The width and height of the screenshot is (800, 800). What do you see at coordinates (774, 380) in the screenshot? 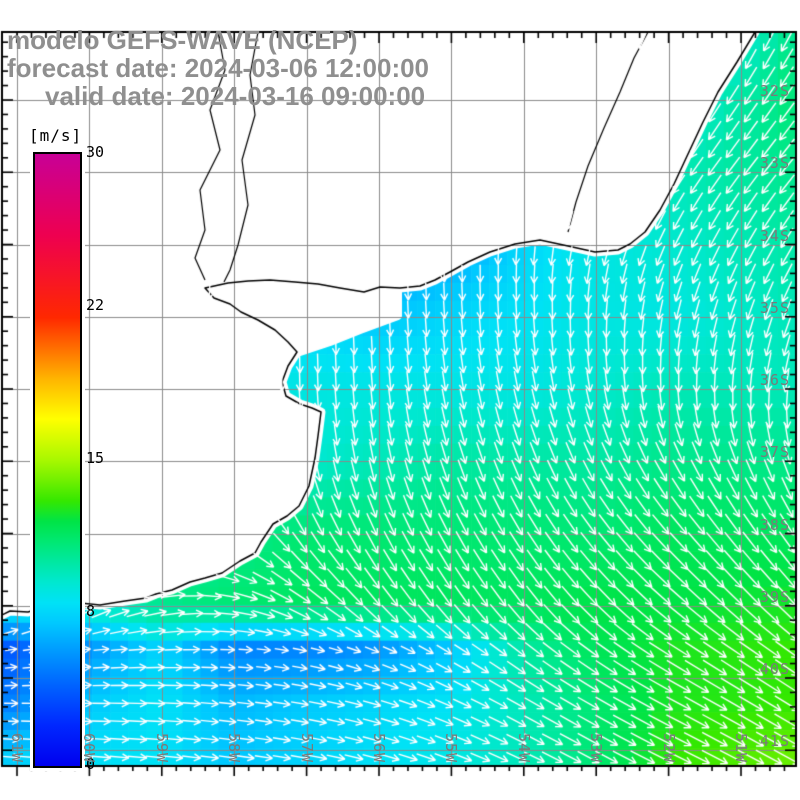
I see `lat-label: 36S` at bounding box center [774, 380].